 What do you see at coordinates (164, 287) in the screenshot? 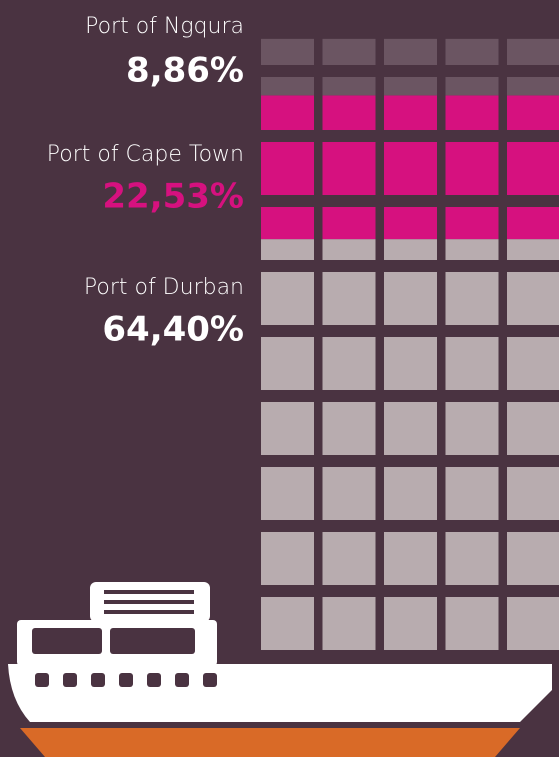
I see `series-name: Port of Durban` at bounding box center [164, 287].